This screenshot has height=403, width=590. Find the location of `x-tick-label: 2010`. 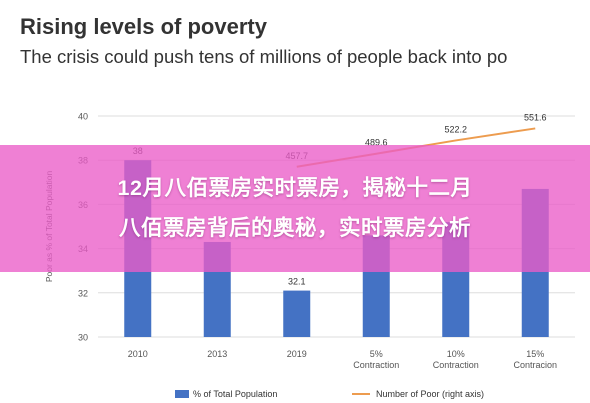

x-tick-label: 2010 is located at coordinates (138, 354).